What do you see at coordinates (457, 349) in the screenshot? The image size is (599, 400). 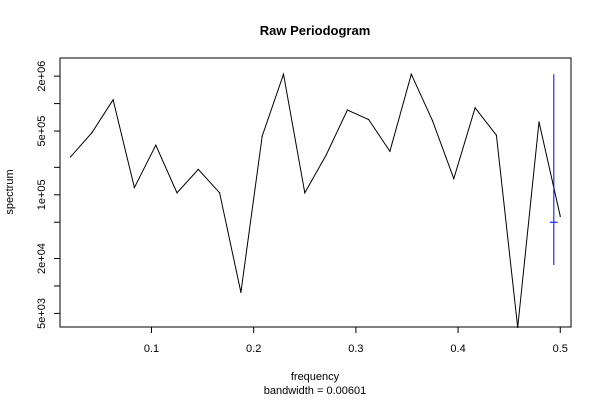 I see `x-tick-label: 0.4` at bounding box center [457, 349].